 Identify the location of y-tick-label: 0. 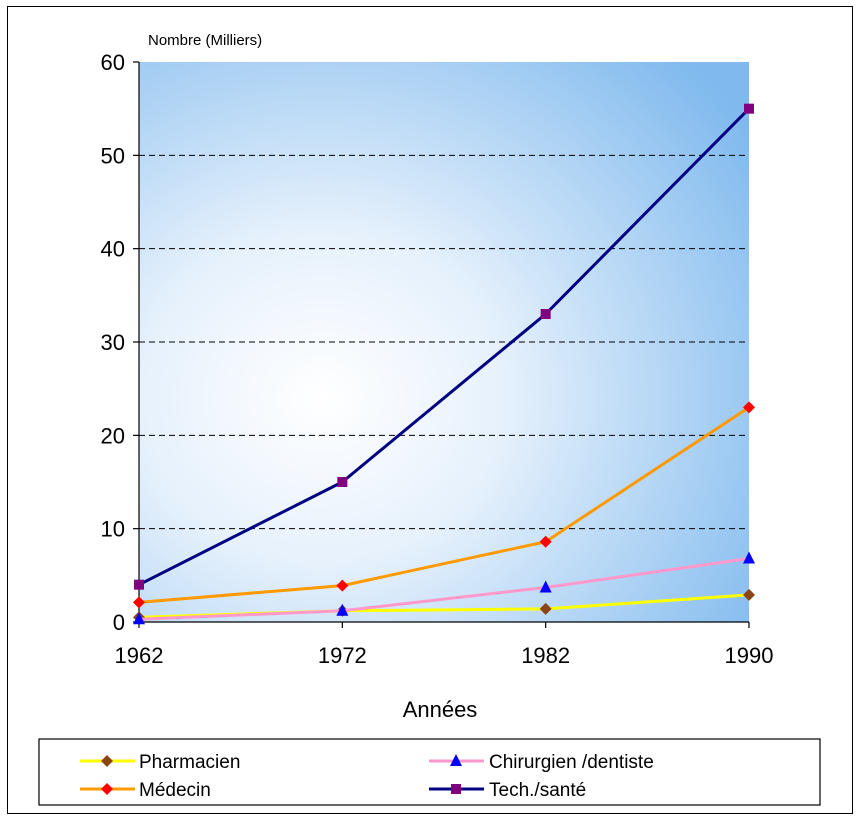
(119, 622).